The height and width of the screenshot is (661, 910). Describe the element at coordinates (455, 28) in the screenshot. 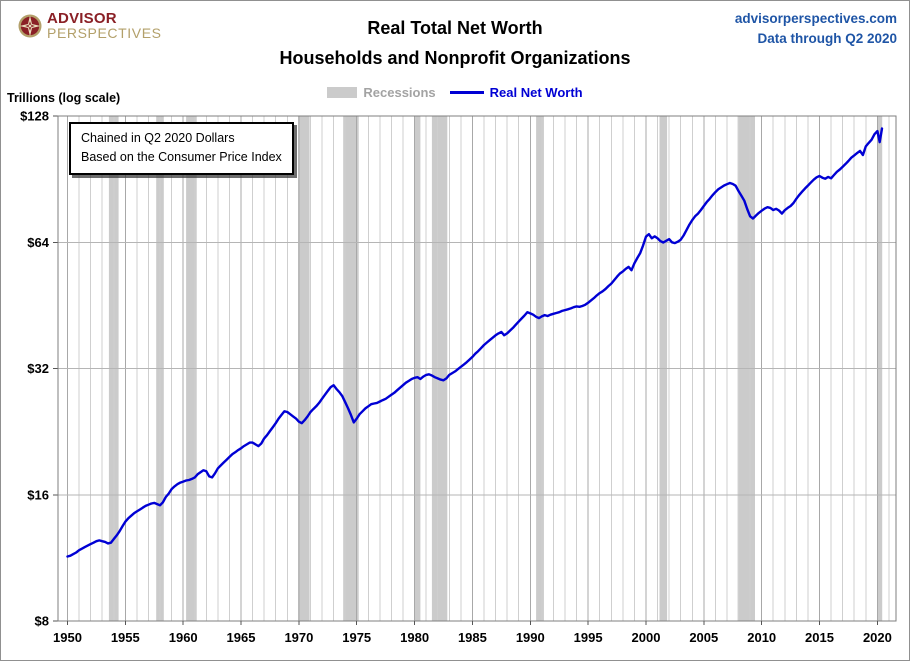

I see `chart-title-line1: Real Total Net Worth` at that location.